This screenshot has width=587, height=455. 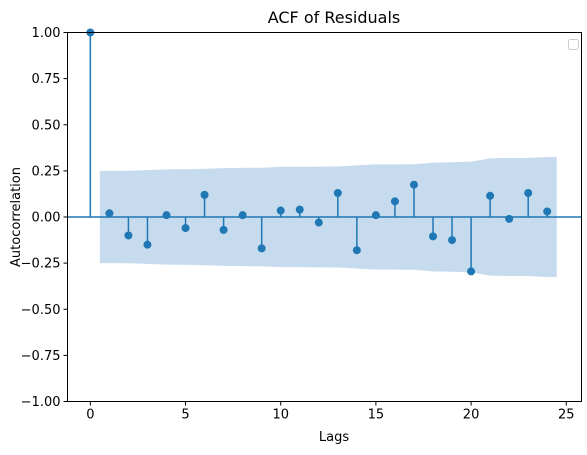 I want to click on y-axis-title: Autocorrelation, so click(x=16, y=217).